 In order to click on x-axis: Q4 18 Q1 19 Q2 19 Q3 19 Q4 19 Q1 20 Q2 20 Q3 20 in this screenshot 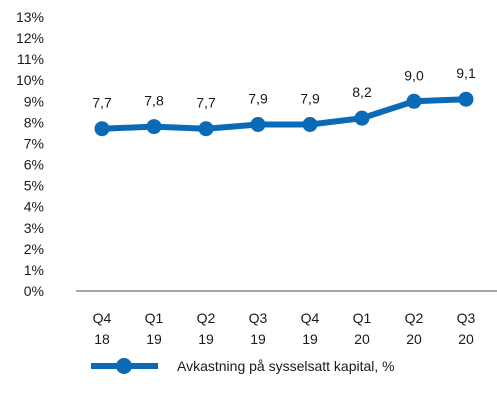, I will do `click(284, 328)`.